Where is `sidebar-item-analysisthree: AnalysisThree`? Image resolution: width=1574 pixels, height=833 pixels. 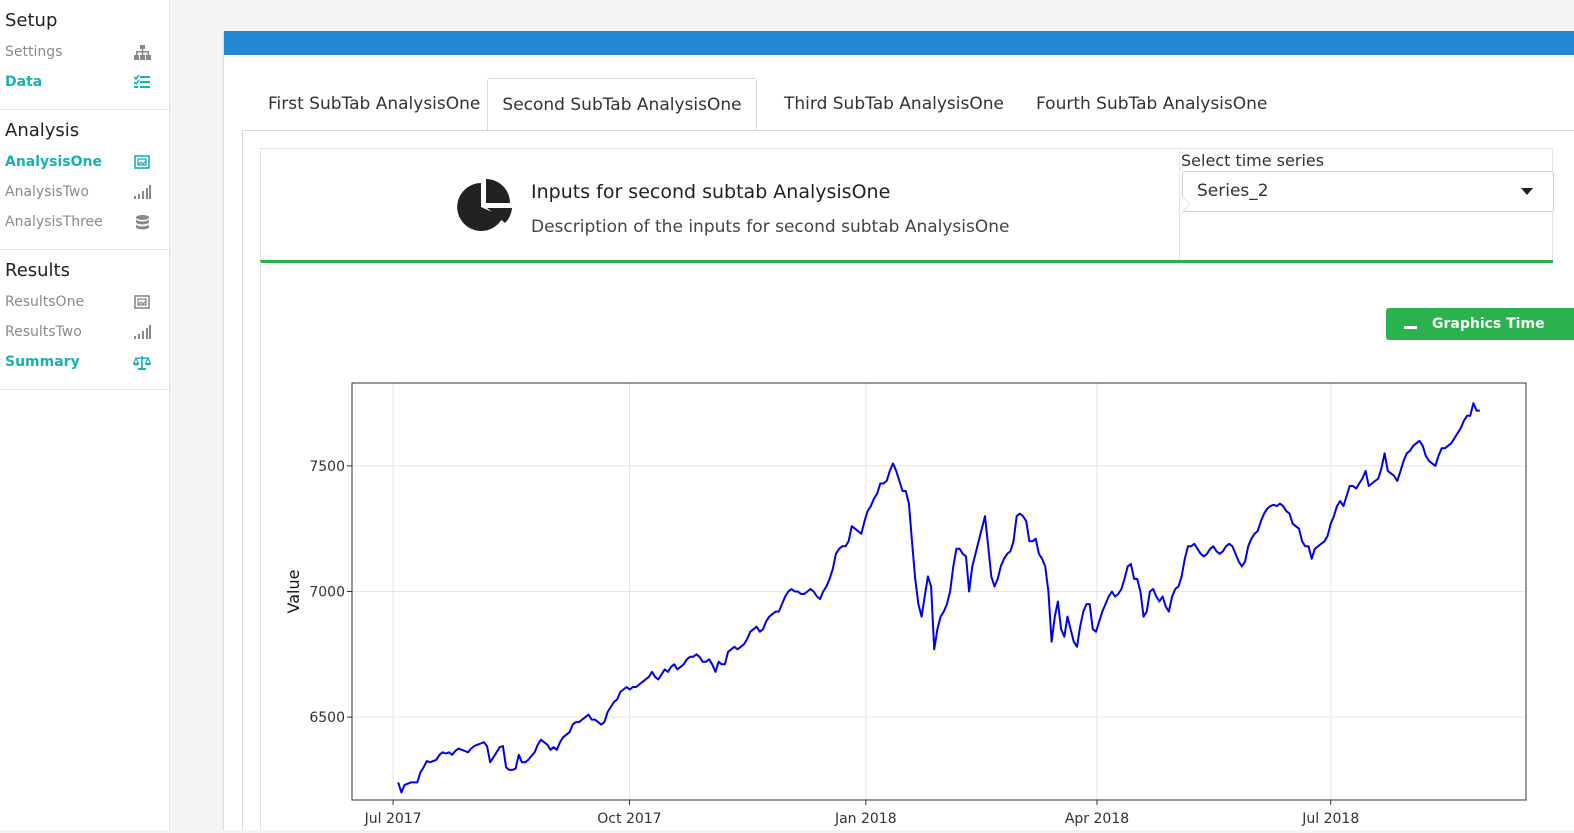 sidebar-item-analysisthree: AnalysisThree is located at coordinates (84, 222).